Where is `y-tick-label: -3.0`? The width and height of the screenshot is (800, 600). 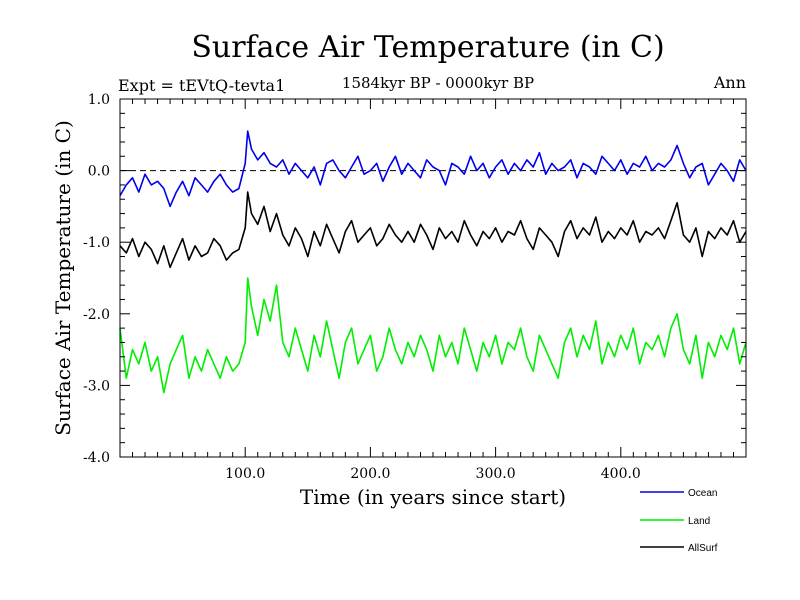 y-tick-label: -3.0 is located at coordinates (96, 386).